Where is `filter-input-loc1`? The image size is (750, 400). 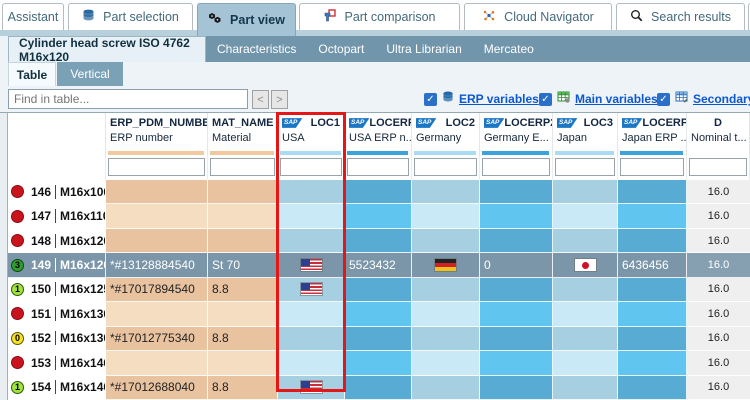 filter-input-loc1 is located at coordinates (311, 167).